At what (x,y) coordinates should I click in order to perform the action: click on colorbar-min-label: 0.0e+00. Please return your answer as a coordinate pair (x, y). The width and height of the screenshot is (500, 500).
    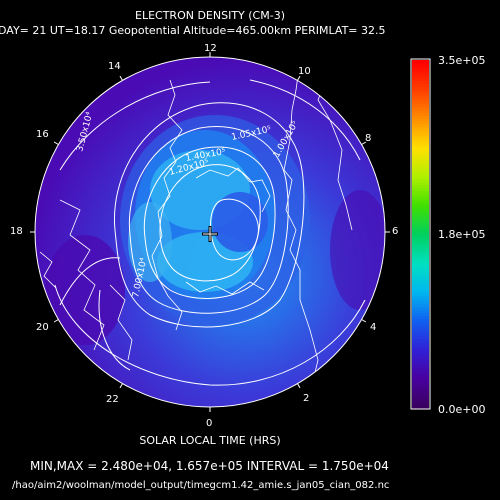
    Looking at the image, I should click on (462, 409).